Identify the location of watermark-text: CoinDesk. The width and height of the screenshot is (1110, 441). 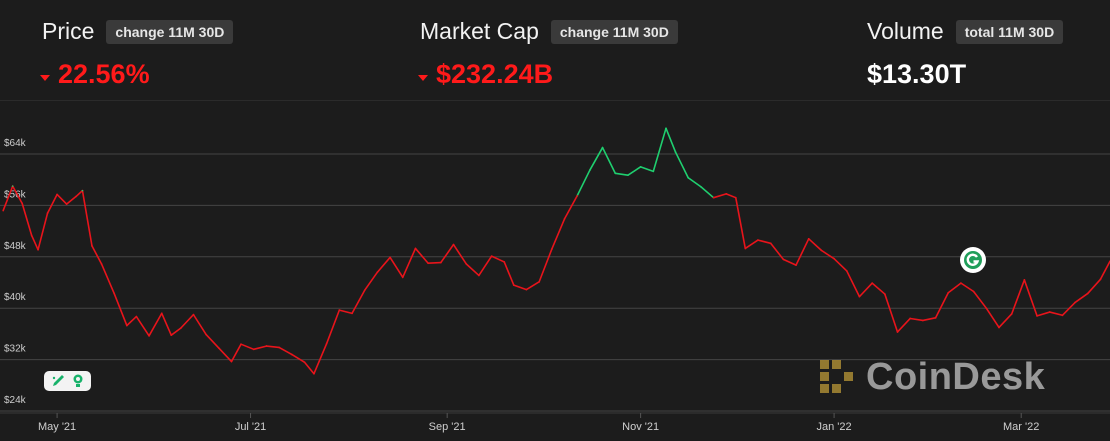
(956, 377).